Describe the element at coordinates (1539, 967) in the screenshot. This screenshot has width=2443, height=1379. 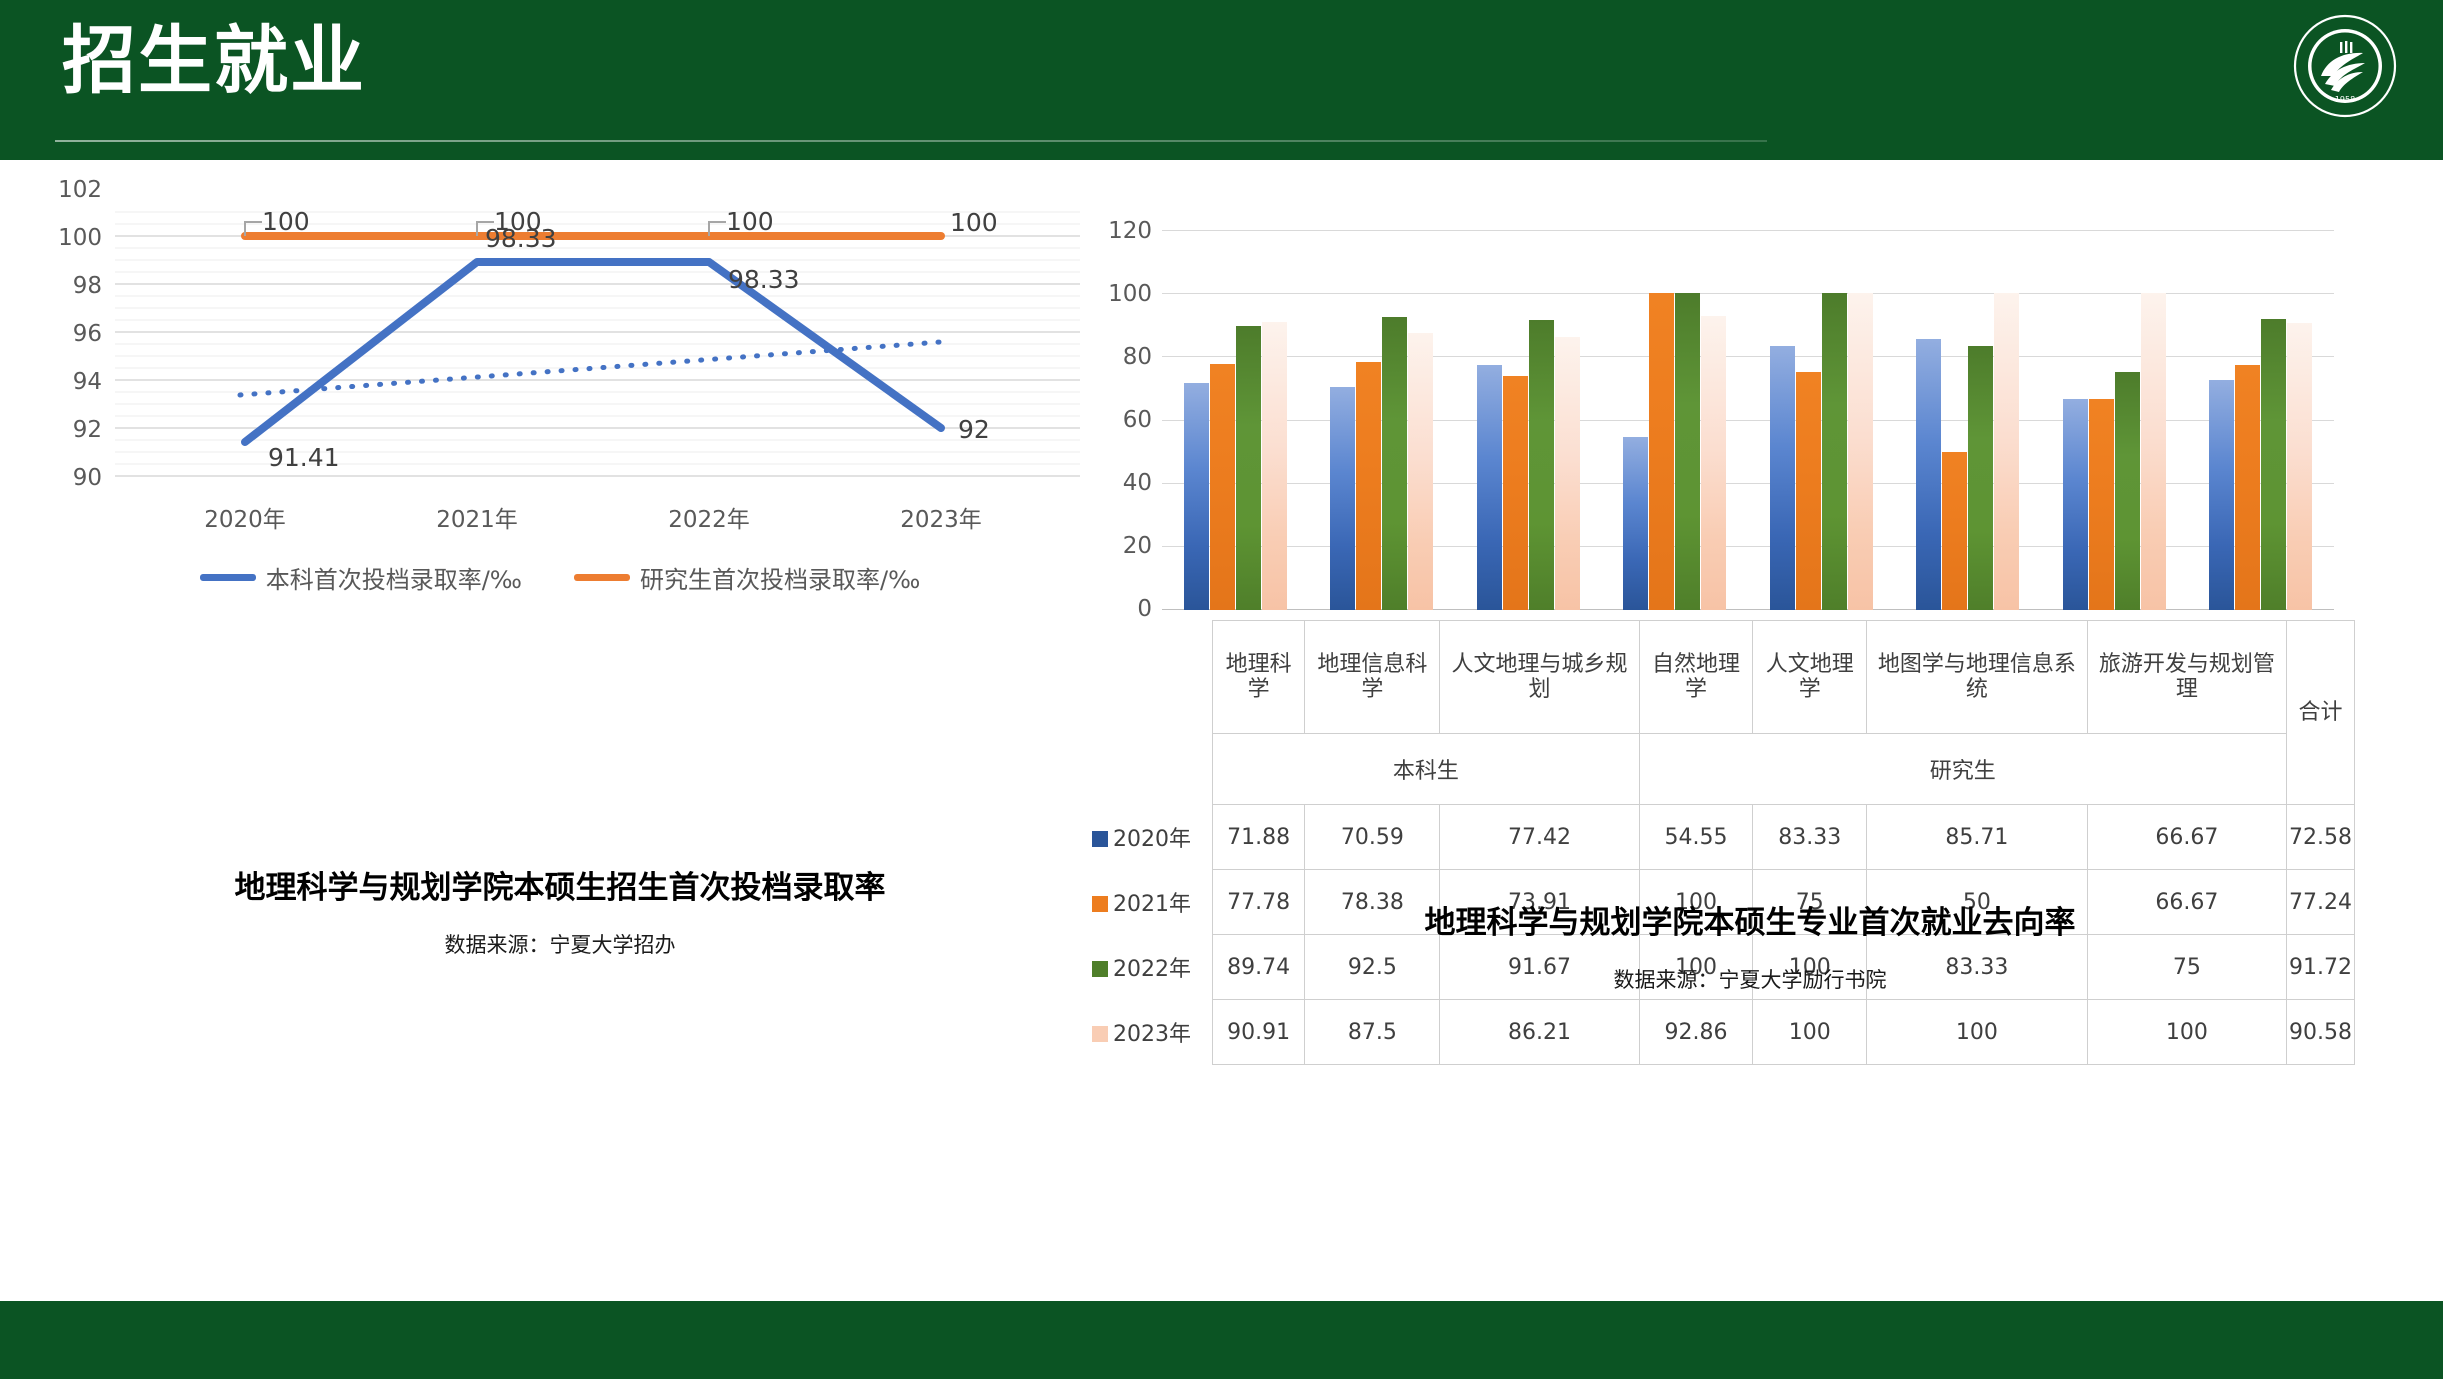
I see `cell: 91.67` at that location.